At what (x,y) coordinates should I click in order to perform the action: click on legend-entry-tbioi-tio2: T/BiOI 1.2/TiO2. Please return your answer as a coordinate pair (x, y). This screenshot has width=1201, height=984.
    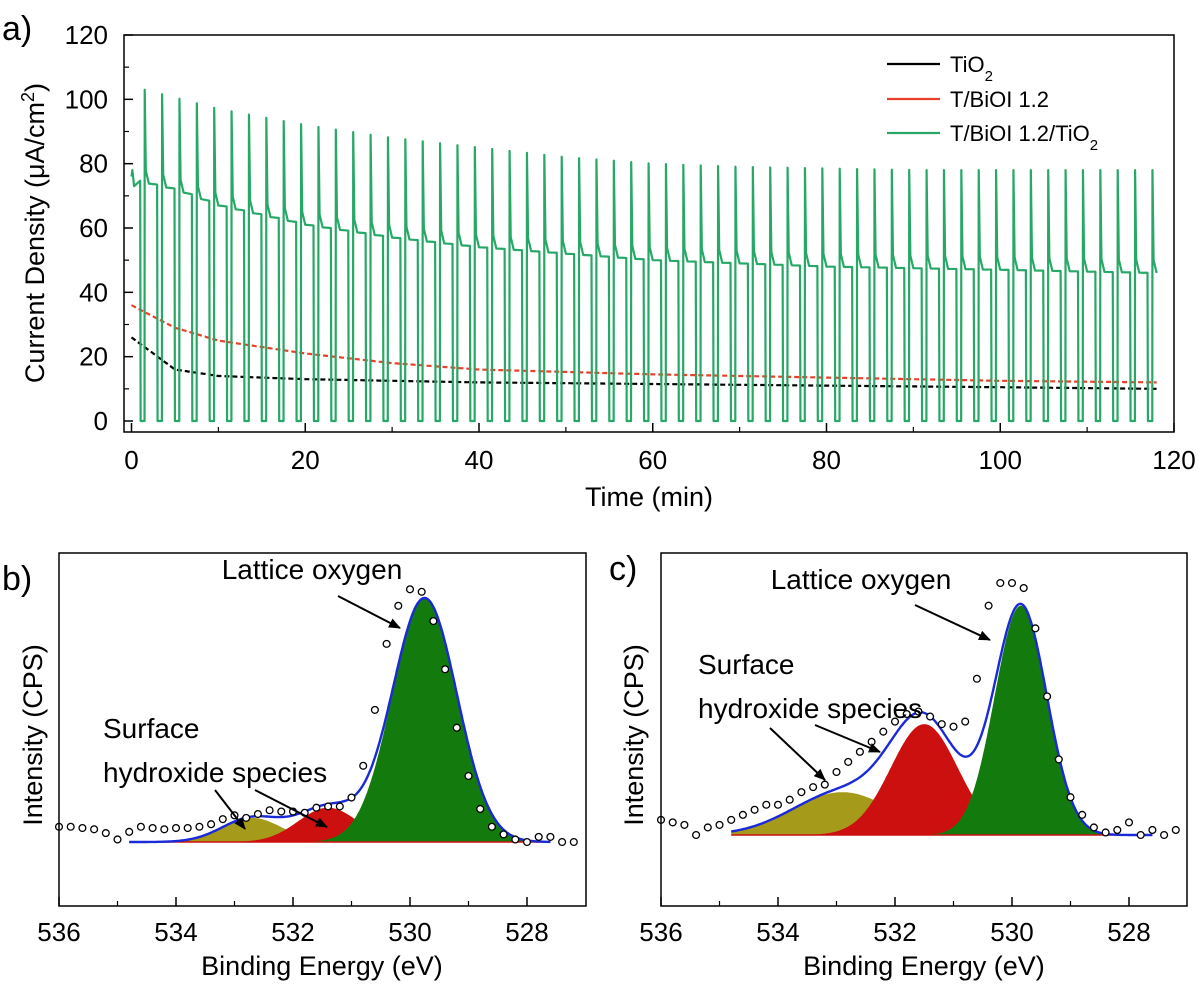
    Looking at the image, I should click on (1024, 137).